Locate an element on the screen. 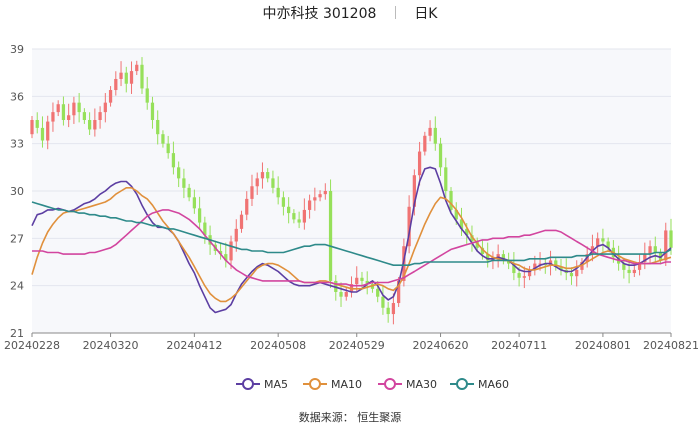  y-tick-label: 21 is located at coordinates (17, 333).